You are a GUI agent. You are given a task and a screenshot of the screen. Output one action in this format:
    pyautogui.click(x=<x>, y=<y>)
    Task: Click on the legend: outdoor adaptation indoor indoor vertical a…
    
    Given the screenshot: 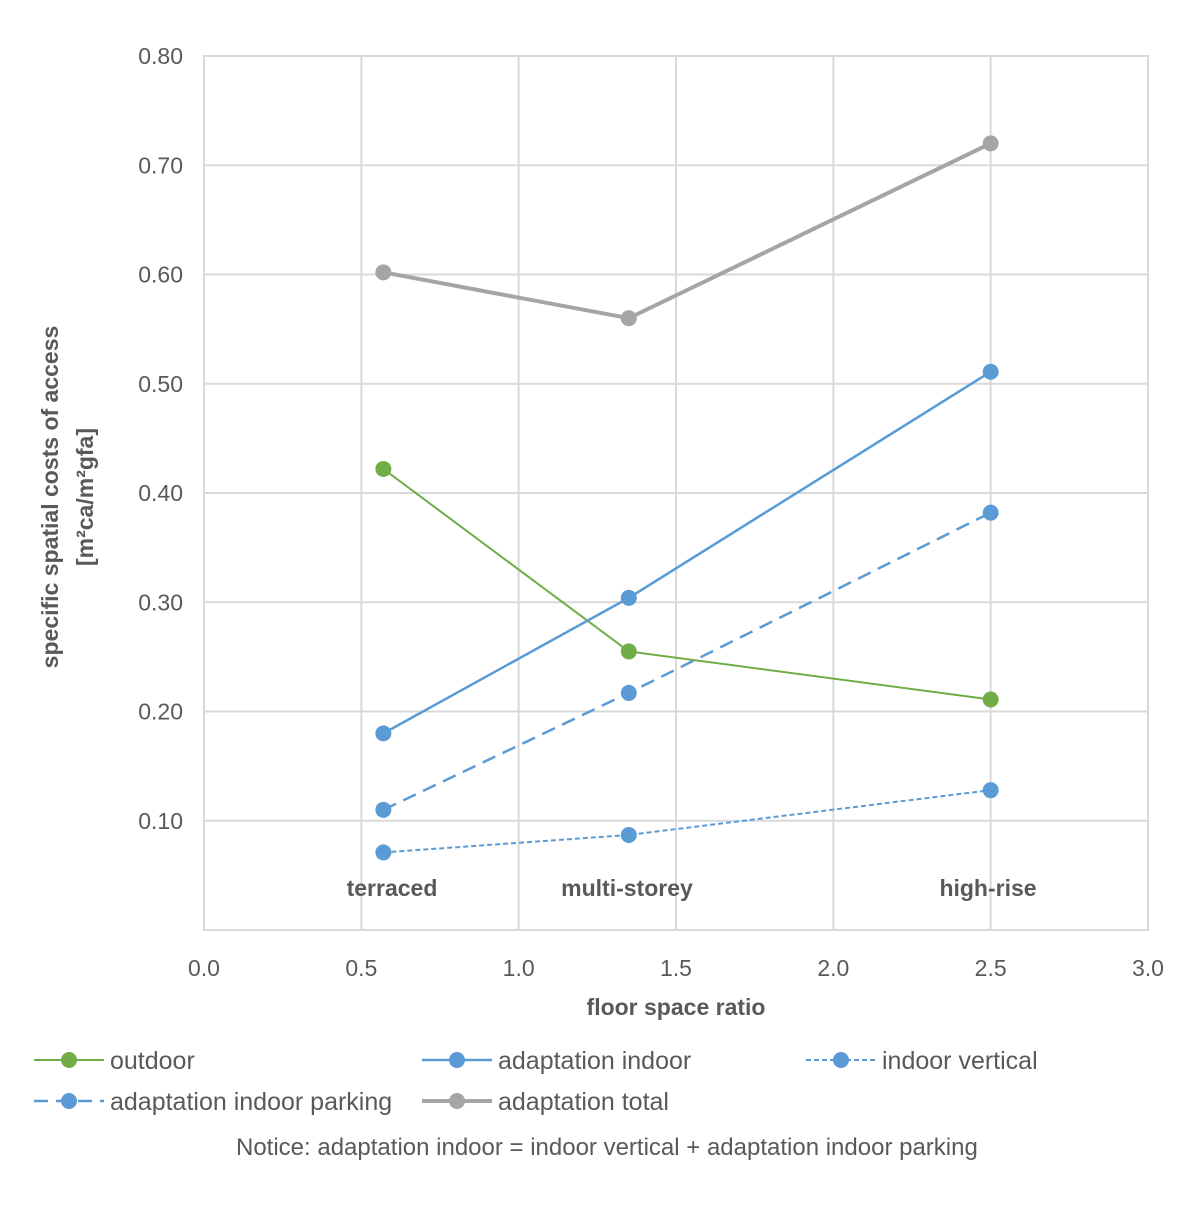 What is the action you would take?
    pyautogui.click(x=536, y=1081)
    